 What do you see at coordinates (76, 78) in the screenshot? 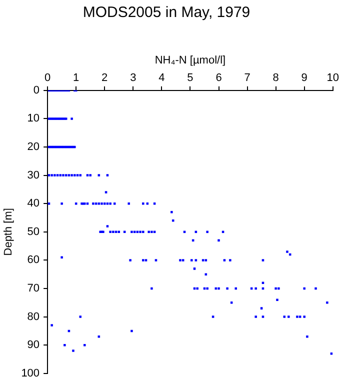
I see `x-tick-label: 1` at bounding box center [76, 78].